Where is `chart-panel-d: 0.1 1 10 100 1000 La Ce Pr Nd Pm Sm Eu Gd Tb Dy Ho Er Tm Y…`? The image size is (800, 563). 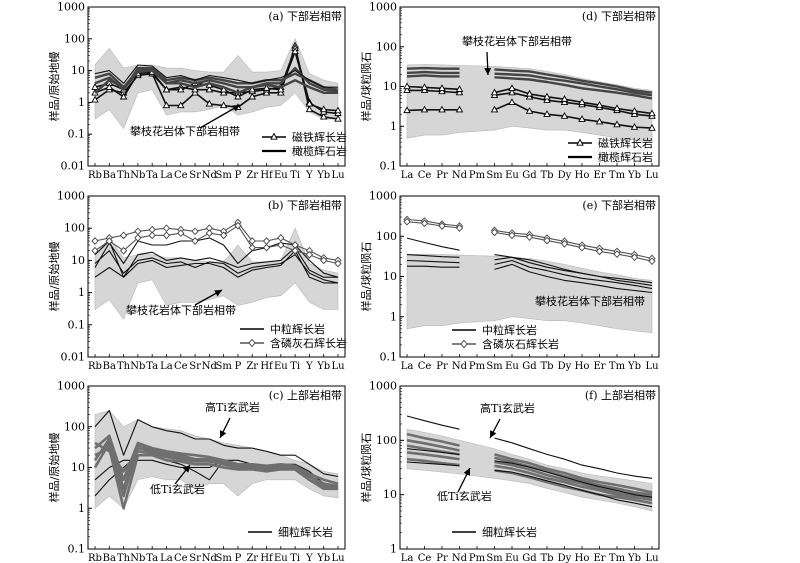
chart-panel-d: 0.1 1 10 100 1000 La Ce Pr Nd Pm Sm Eu Gd Tb Dy Ho Er Tm Y… is located at coordinates (509, 91).